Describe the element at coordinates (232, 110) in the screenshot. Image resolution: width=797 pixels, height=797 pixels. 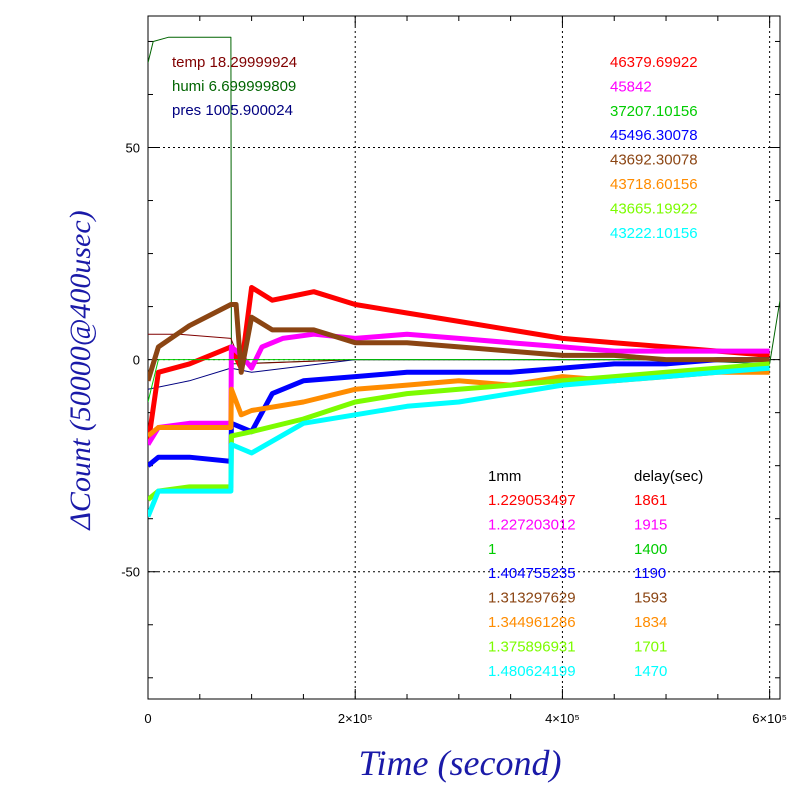
I see `env-legend-entry: pres 1005.900024` at that location.